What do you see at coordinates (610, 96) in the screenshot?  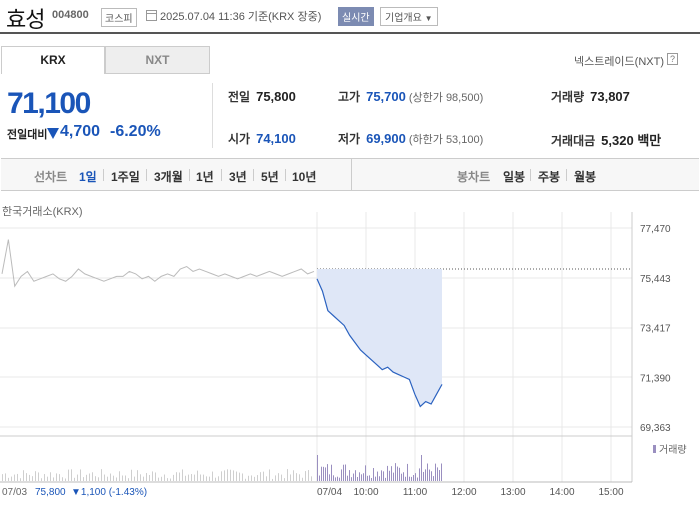 I see `stat-value: 73,807` at bounding box center [610, 96].